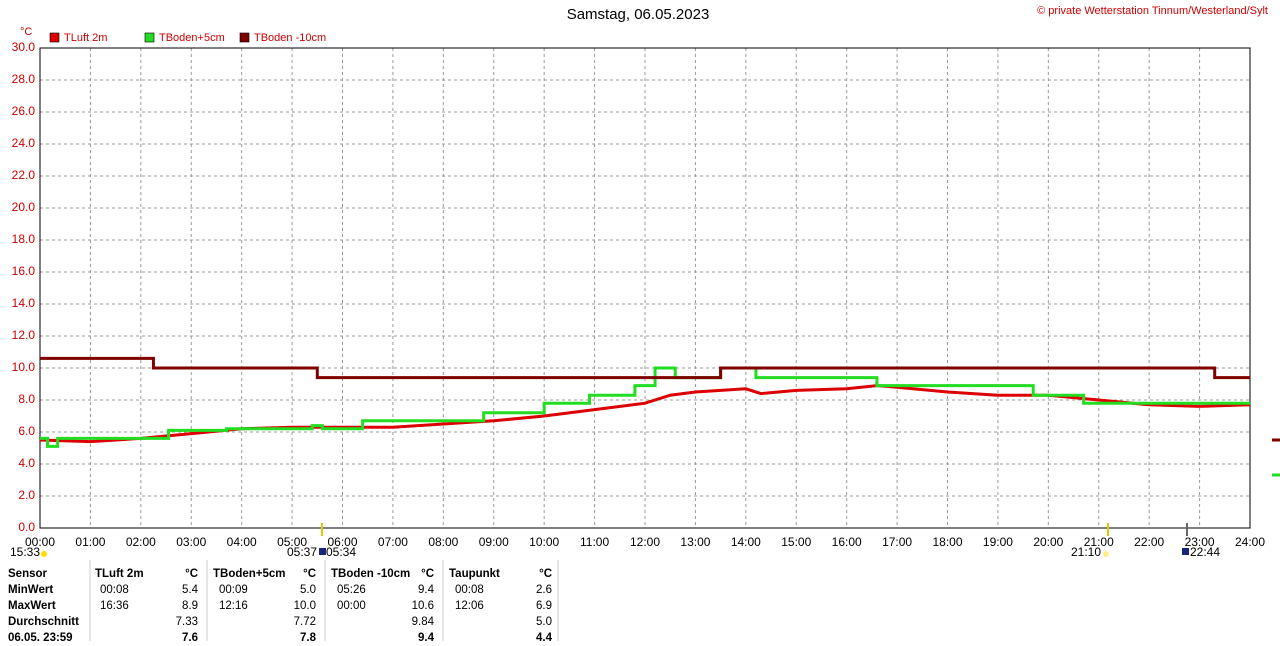 This screenshot has width=1280, height=646. What do you see at coordinates (443, 542) in the screenshot?
I see `x-tick-label: 08:00` at bounding box center [443, 542].